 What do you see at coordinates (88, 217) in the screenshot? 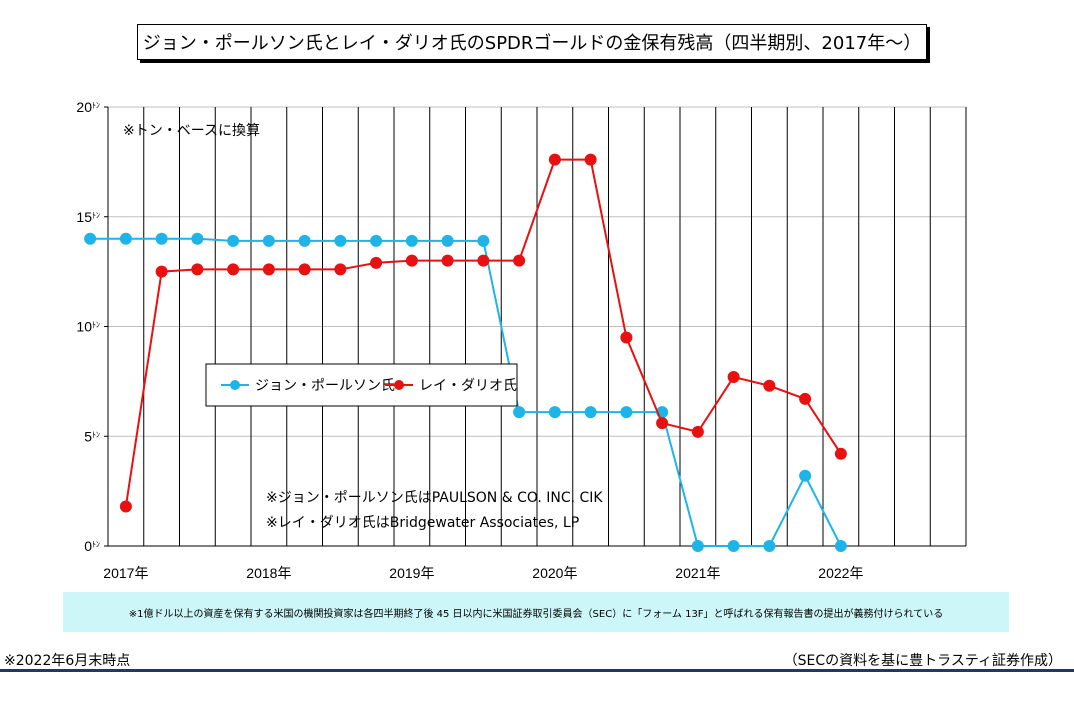
I see `y-tick-label: 15ﾄﾝ` at bounding box center [88, 217].